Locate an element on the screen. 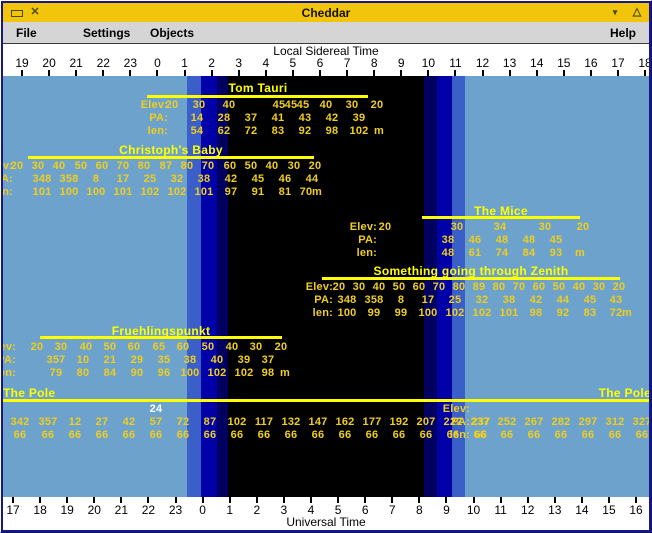 The height and width of the screenshot is (533, 652). lst-tick-label: 9 is located at coordinates (401, 63).